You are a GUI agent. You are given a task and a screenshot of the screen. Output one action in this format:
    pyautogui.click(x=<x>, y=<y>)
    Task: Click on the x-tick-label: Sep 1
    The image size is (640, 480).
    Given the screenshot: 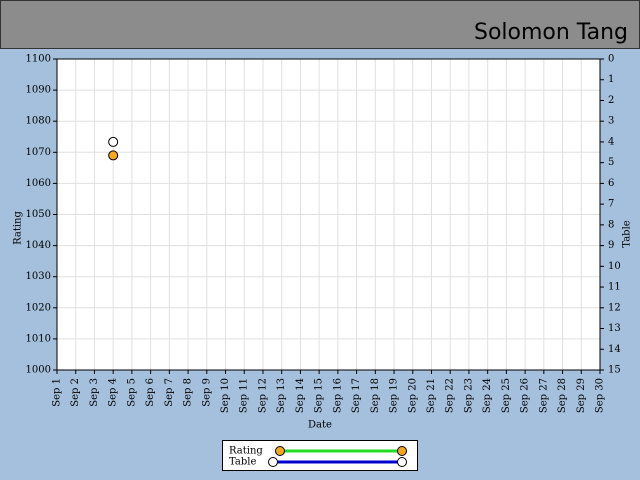 What is the action you would take?
    pyautogui.click(x=57, y=392)
    